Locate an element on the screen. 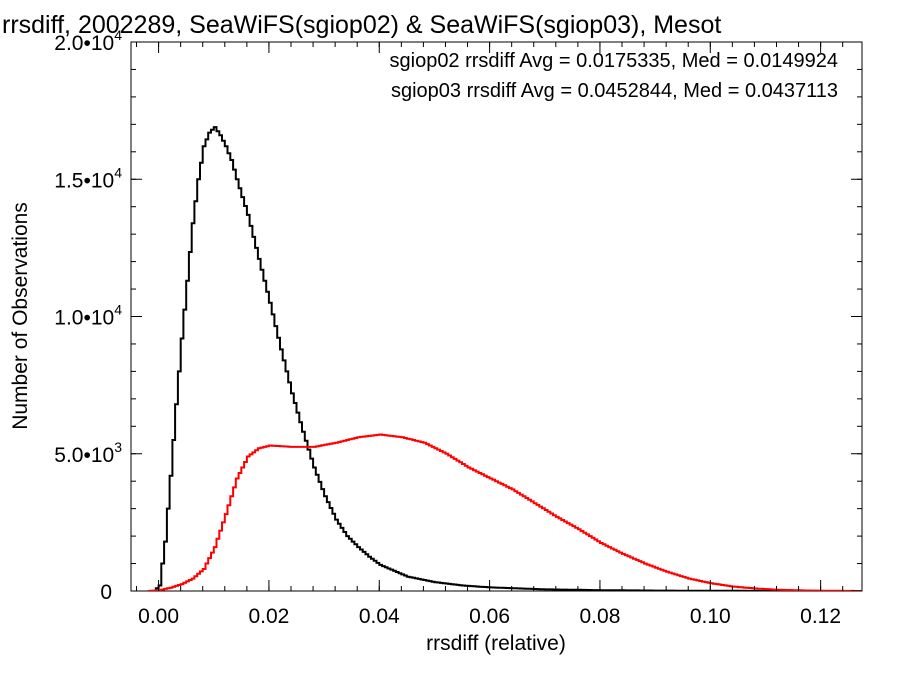 This screenshot has height=675, width=900. y-tick-mantissa: 1.5•10 is located at coordinates (84, 180).